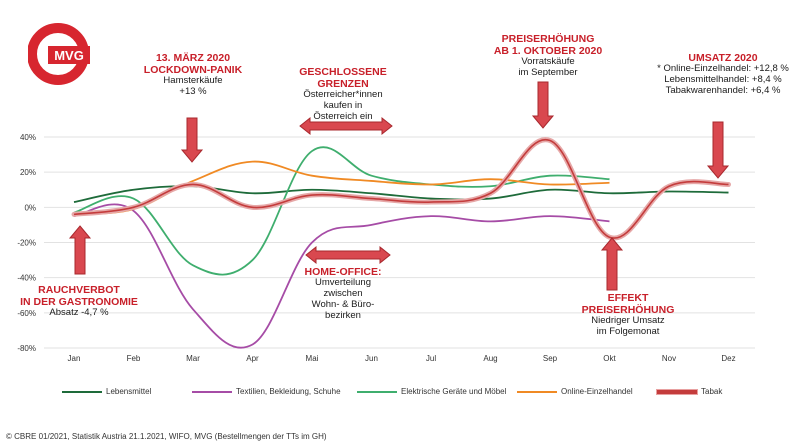 Image resolution: width=800 pixels, height=445 pixels. What do you see at coordinates (371, 358) in the screenshot?
I see `x-tick-label: Jun` at bounding box center [371, 358].